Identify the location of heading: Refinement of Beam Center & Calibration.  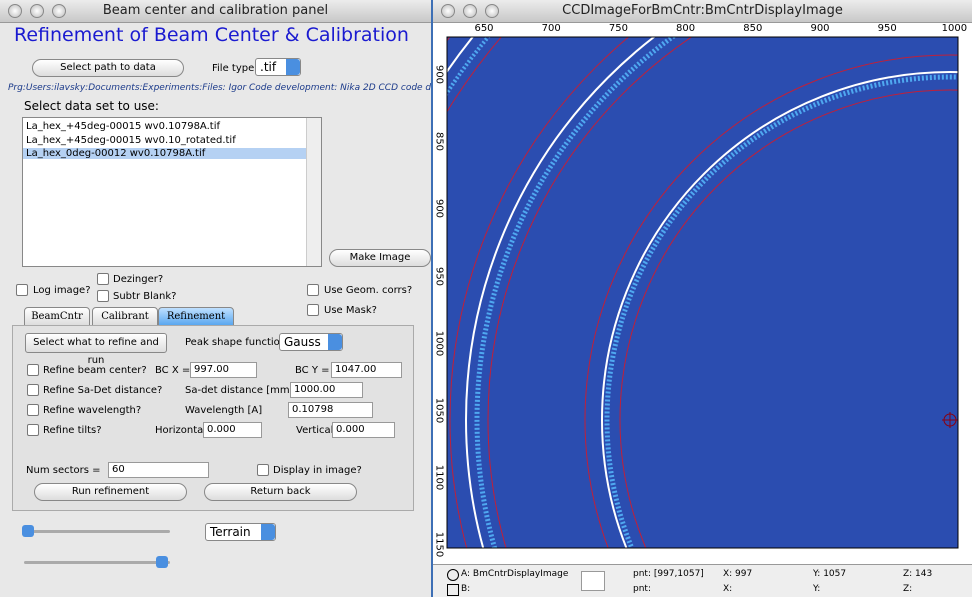
(211, 35).